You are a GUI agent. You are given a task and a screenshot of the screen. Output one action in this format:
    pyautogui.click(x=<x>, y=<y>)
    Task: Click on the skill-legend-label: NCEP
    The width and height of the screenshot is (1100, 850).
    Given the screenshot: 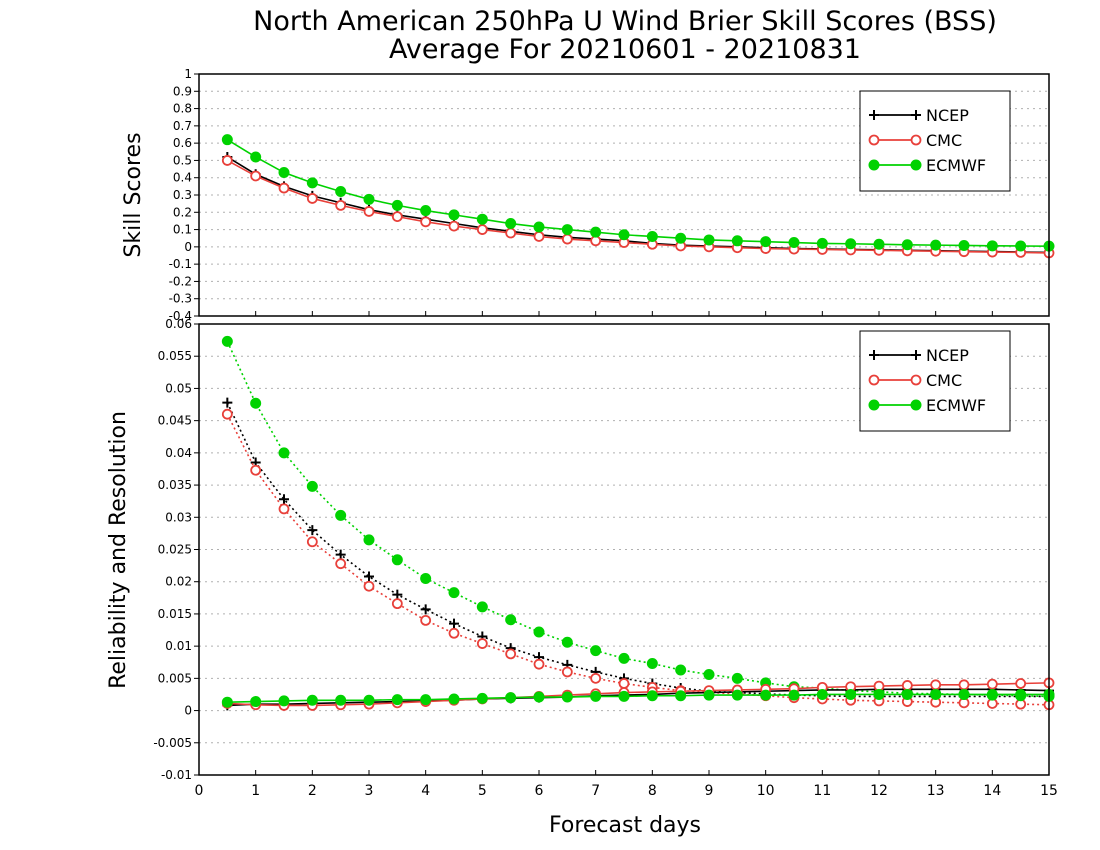 What is the action you would take?
    pyautogui.click(x=947, y=115)
    